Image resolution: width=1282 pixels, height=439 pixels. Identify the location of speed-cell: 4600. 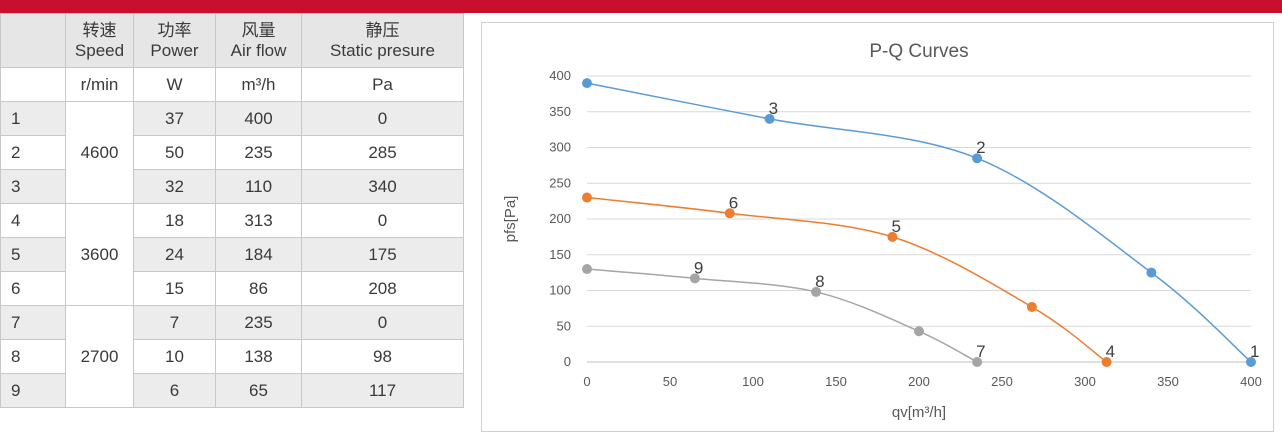
(99, 152).